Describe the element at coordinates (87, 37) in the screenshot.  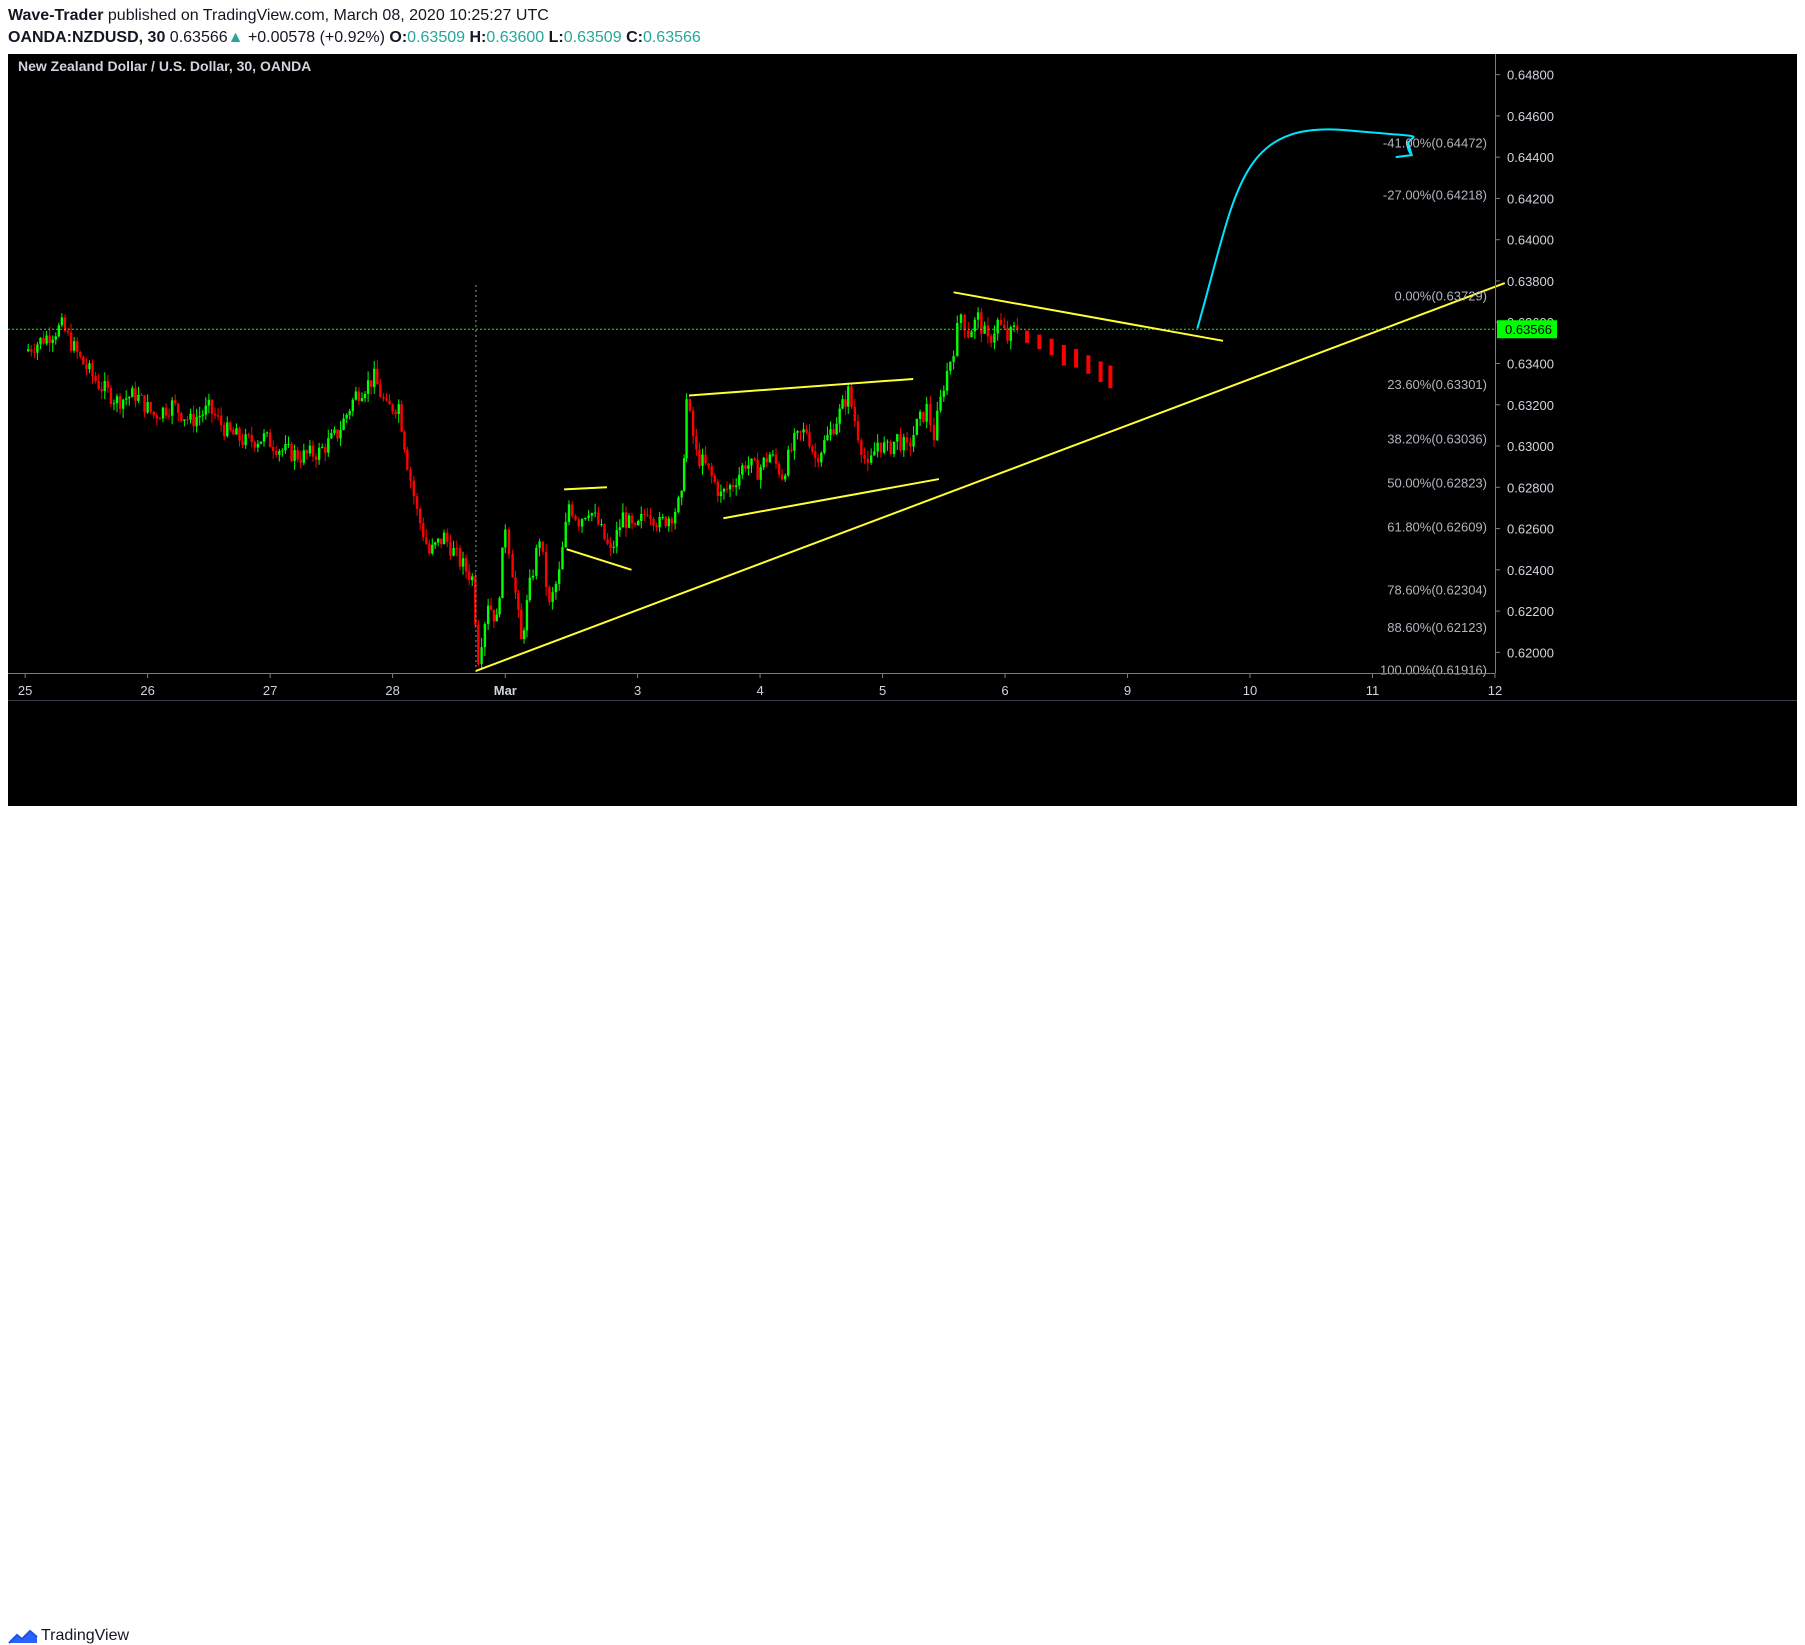
I see `symbol-label: OANDA:NZDUSD, 30` at that location.